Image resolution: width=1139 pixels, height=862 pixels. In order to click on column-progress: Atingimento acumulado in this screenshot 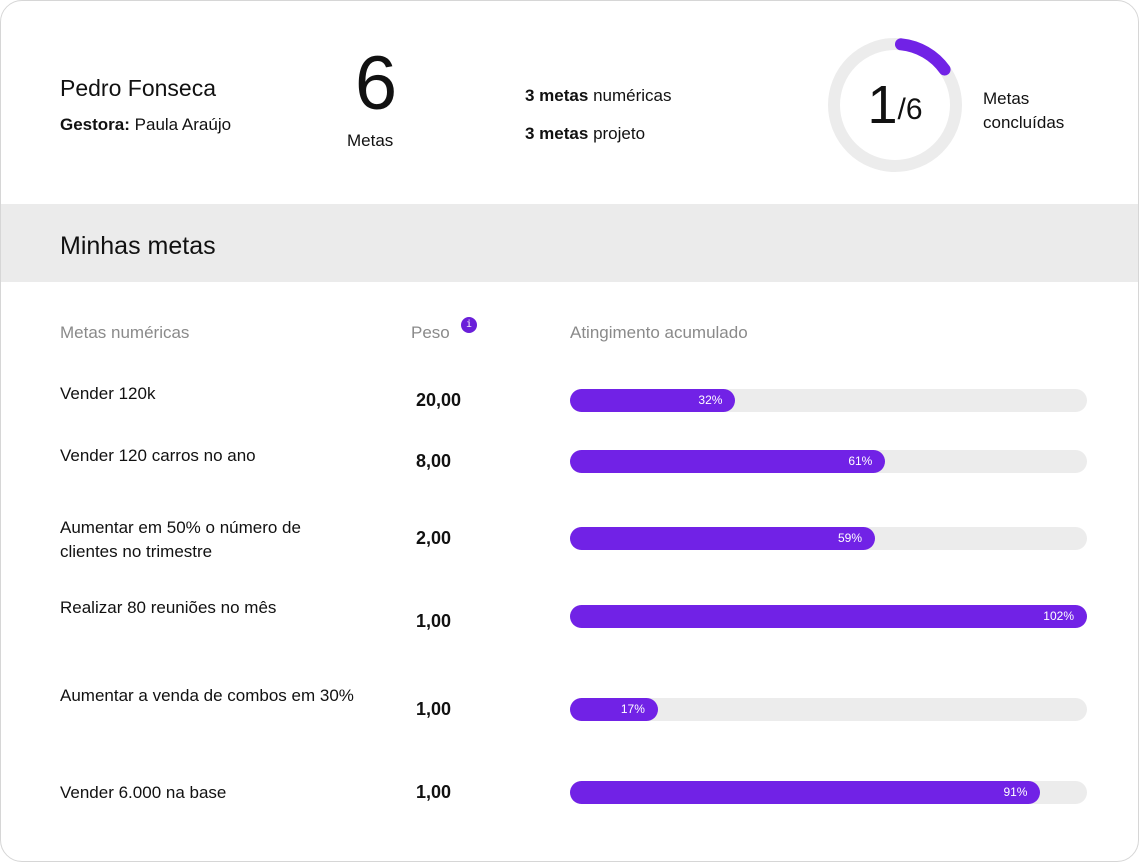, I will do `click(659, 332)`.